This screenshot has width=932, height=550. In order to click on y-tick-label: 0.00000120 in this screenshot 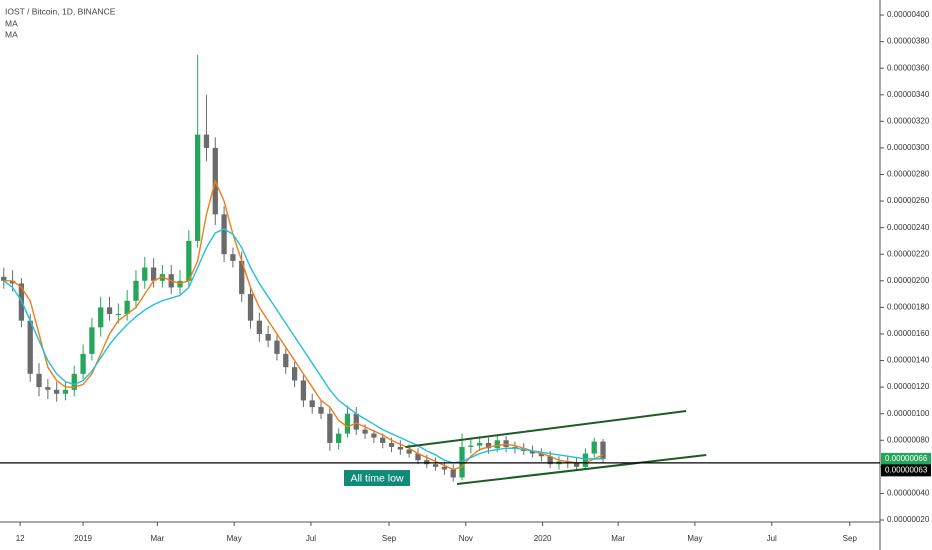, I will do `click(908, 386)`.